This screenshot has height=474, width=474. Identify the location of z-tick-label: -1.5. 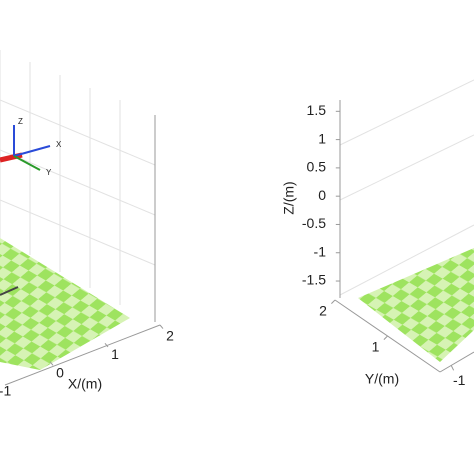
(314, 280).